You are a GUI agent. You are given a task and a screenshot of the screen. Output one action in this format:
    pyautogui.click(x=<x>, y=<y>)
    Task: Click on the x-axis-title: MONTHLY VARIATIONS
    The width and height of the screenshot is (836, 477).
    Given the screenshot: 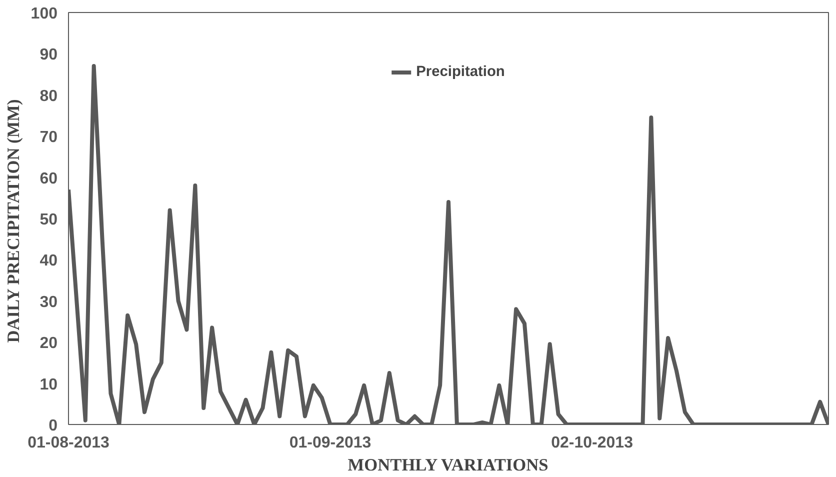 What is the action you would take?
    pyautogui.click(x=448, y=465)
    